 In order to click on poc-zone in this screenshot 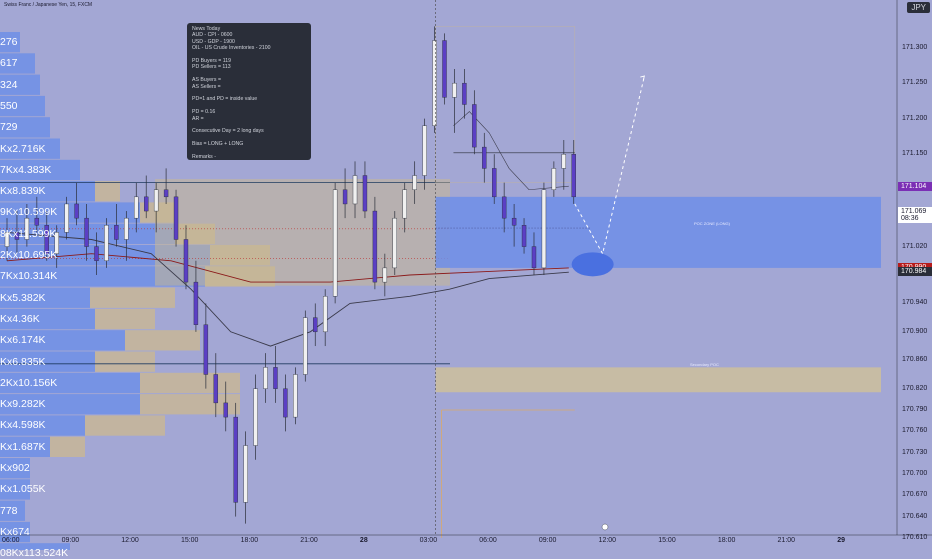, I will do `click(658, 232)`.